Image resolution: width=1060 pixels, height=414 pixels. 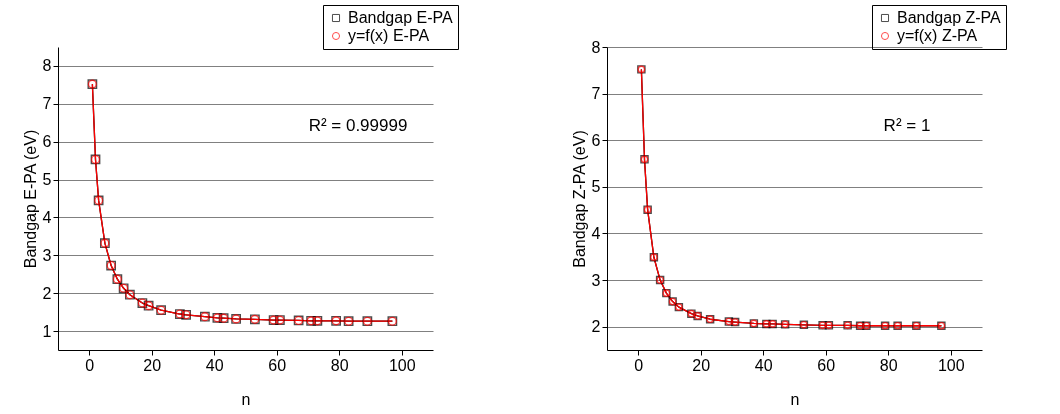 I want to click on y-axis-title: Bandgap Z-PA (eV), so click(x=579, y=199).